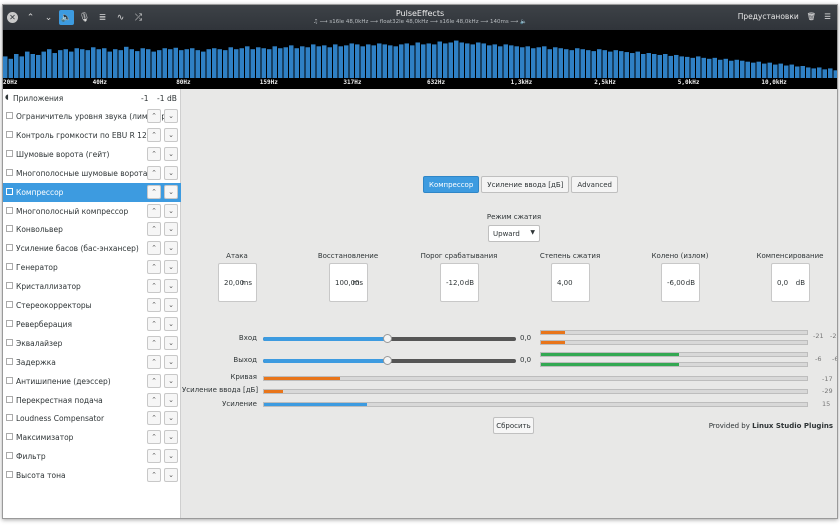 The image size is (840, 525). What do you see at coordinates (92, 116) in the screenshot?
I see `sidebar-item: Ограничитель уровня звука (лимитер) ⌃ ⌄` at bounding box center [92, 116].